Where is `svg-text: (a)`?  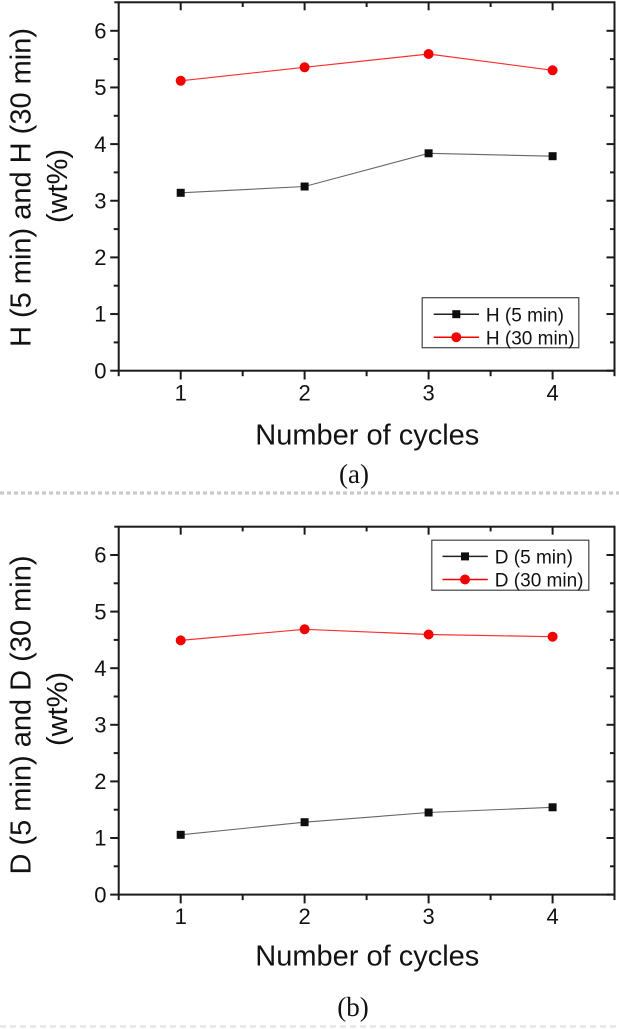 svg-text: (a) is located at coordinates (354, 474).